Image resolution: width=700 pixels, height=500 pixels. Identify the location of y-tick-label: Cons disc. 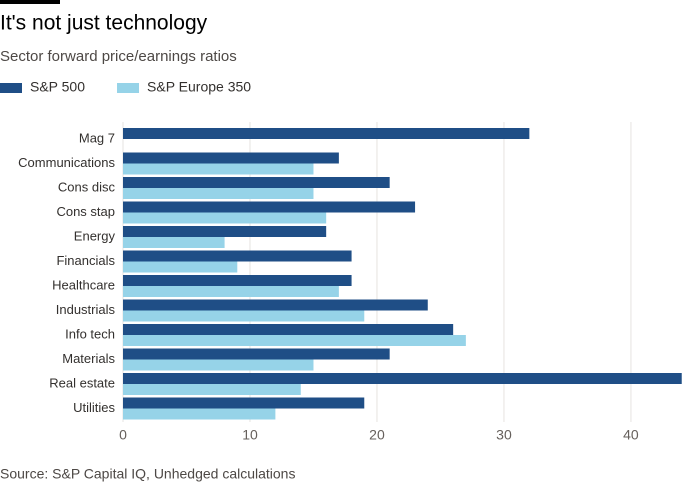
(87, 186).